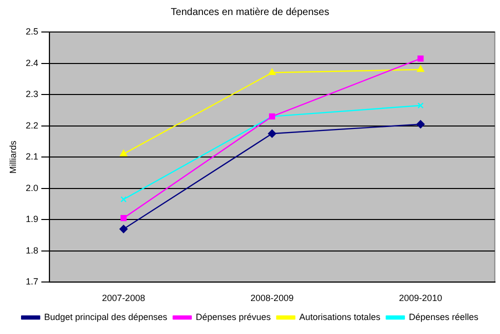 The height and width of the screenshot is (334, 500). Describe the element at coordinates (32, 281) in the screenshot. I see `y-tick-label: 1.7` at that location.